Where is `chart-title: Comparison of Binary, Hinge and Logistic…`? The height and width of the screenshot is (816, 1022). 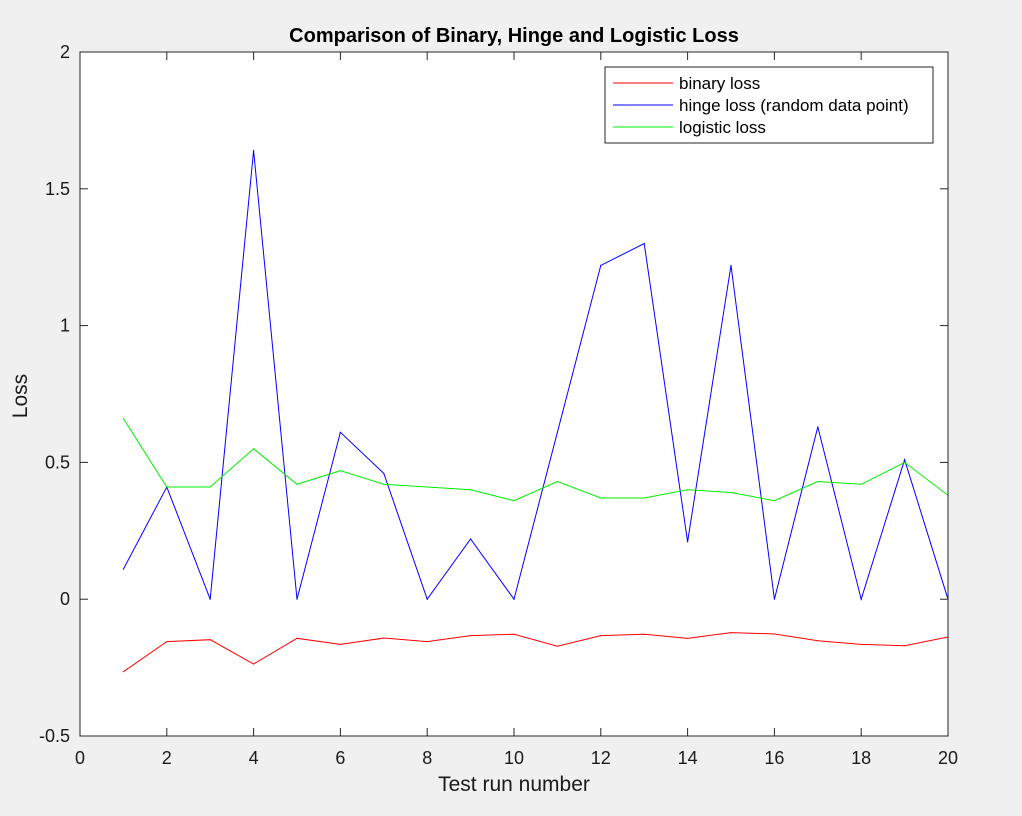 chart-title: Comparison of Binary, Hinge and Logistic… is located at coordinates (514, 36).